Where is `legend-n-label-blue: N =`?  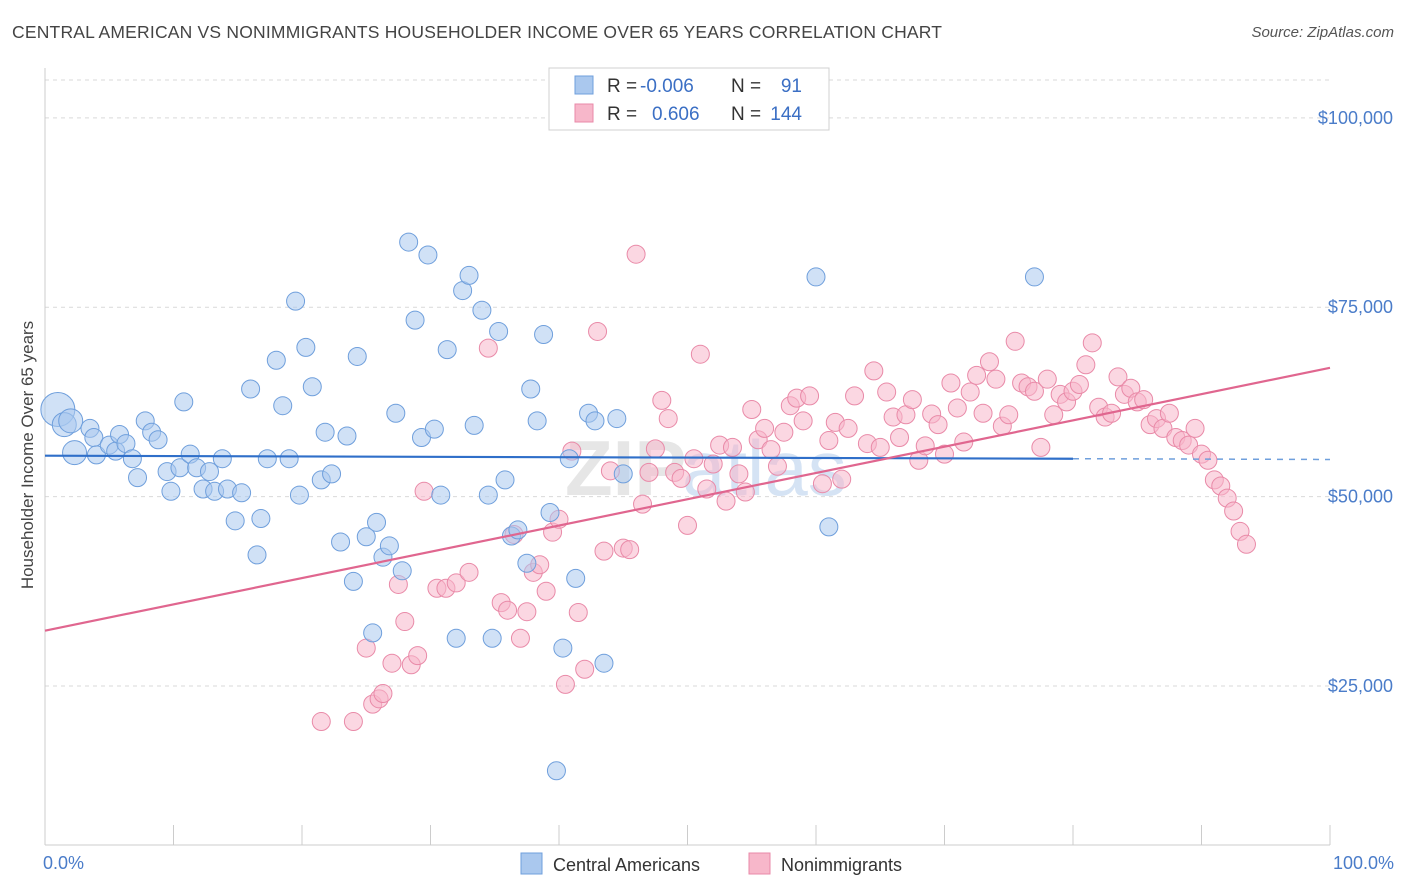 legend-n-label-blue: N = is located at coordinates (746, 86).